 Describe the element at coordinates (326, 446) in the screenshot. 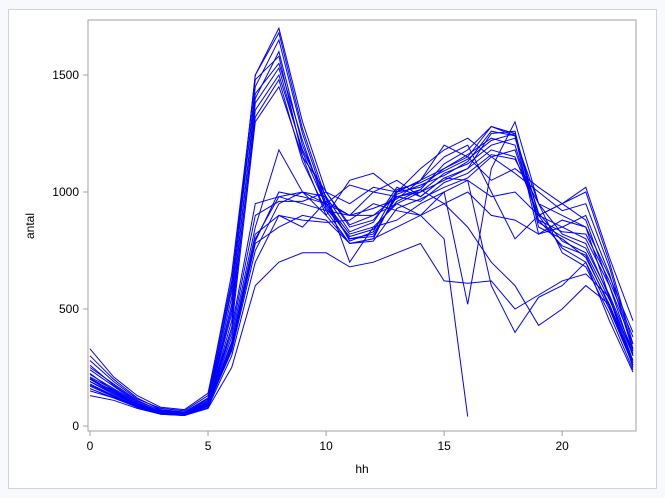

I see `x-tick-label: 10` at that location.